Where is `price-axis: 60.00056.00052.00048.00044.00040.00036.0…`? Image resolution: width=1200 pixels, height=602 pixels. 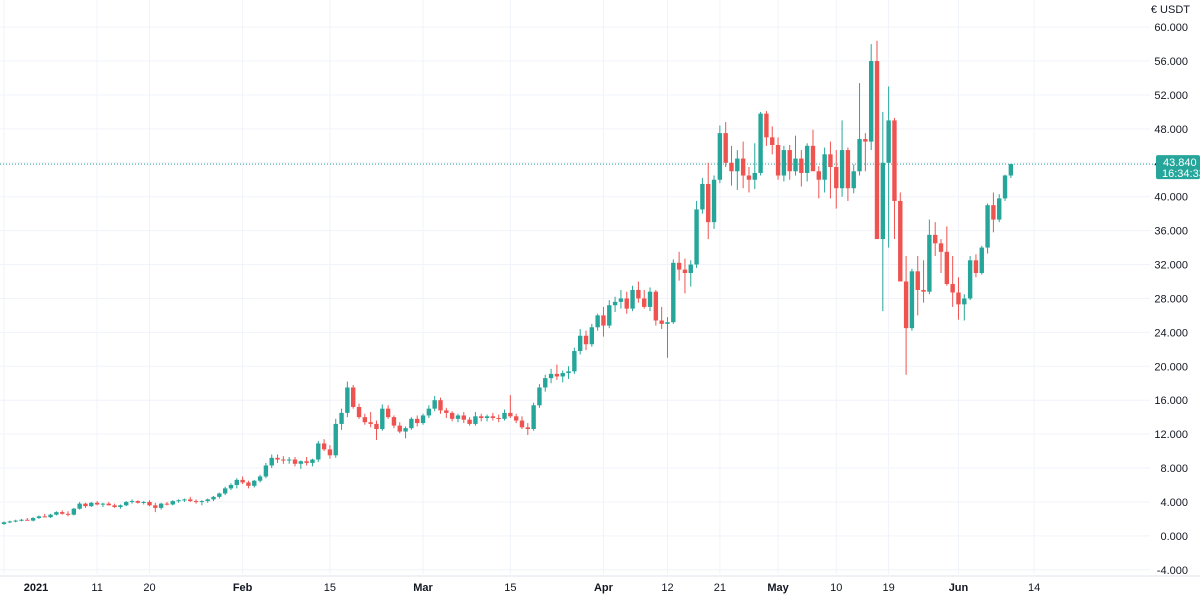
price-axis: 60.00056.00052.00048.00044.00040.00036.0… is located at coordinates (1171, 299).